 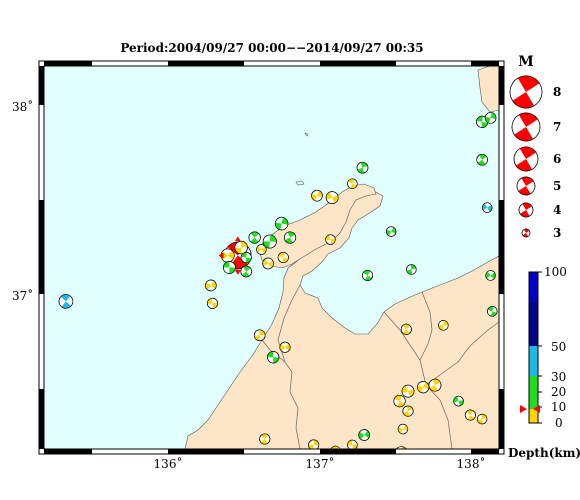 What do you see at coordinates (557, 210) in the screenshot?
I see `magnitude-legend-label: 4` at bounding box center [557, 210].